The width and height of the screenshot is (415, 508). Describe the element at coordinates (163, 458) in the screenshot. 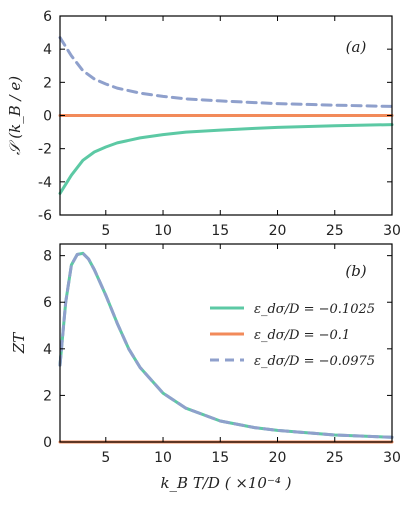

I see `panel-b-xtick-label: 10` at that location.